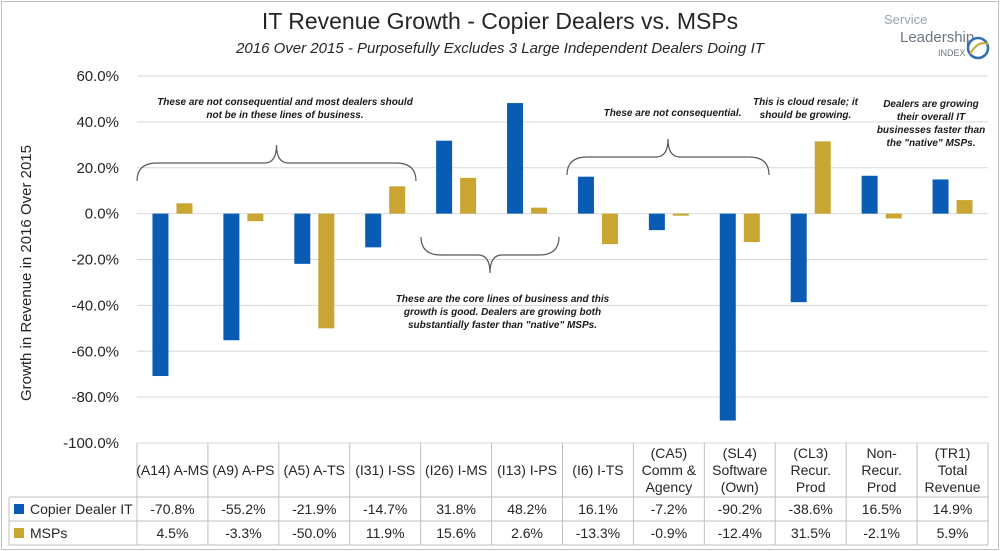 This screenshot has width=1000, height=551. I want to click on x-category-label: (A9) A-PS, so click(243, 470).